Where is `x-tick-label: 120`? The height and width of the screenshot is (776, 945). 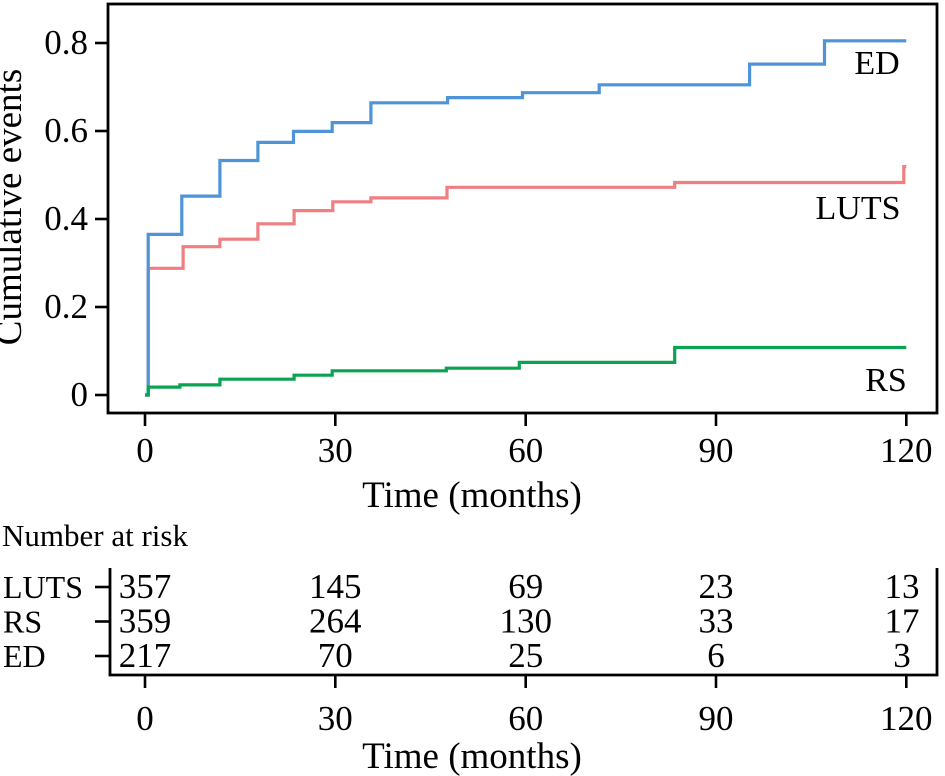 x-tick-label: 120 is located at coordinates (906, 450).